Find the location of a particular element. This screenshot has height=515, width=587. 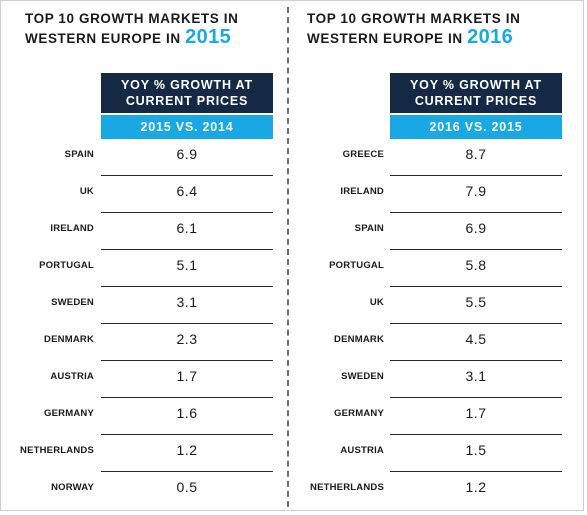

country-label: GREECE is located at coordinates (363, 154).